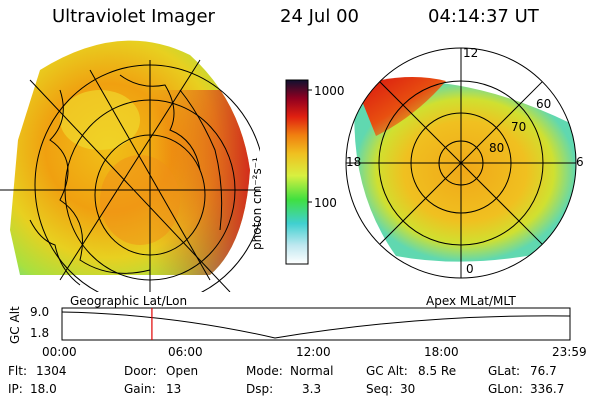  Describe the element at coordinates (312, 389) in the screenshot. I see `dsp-value: 3.3` at that location.